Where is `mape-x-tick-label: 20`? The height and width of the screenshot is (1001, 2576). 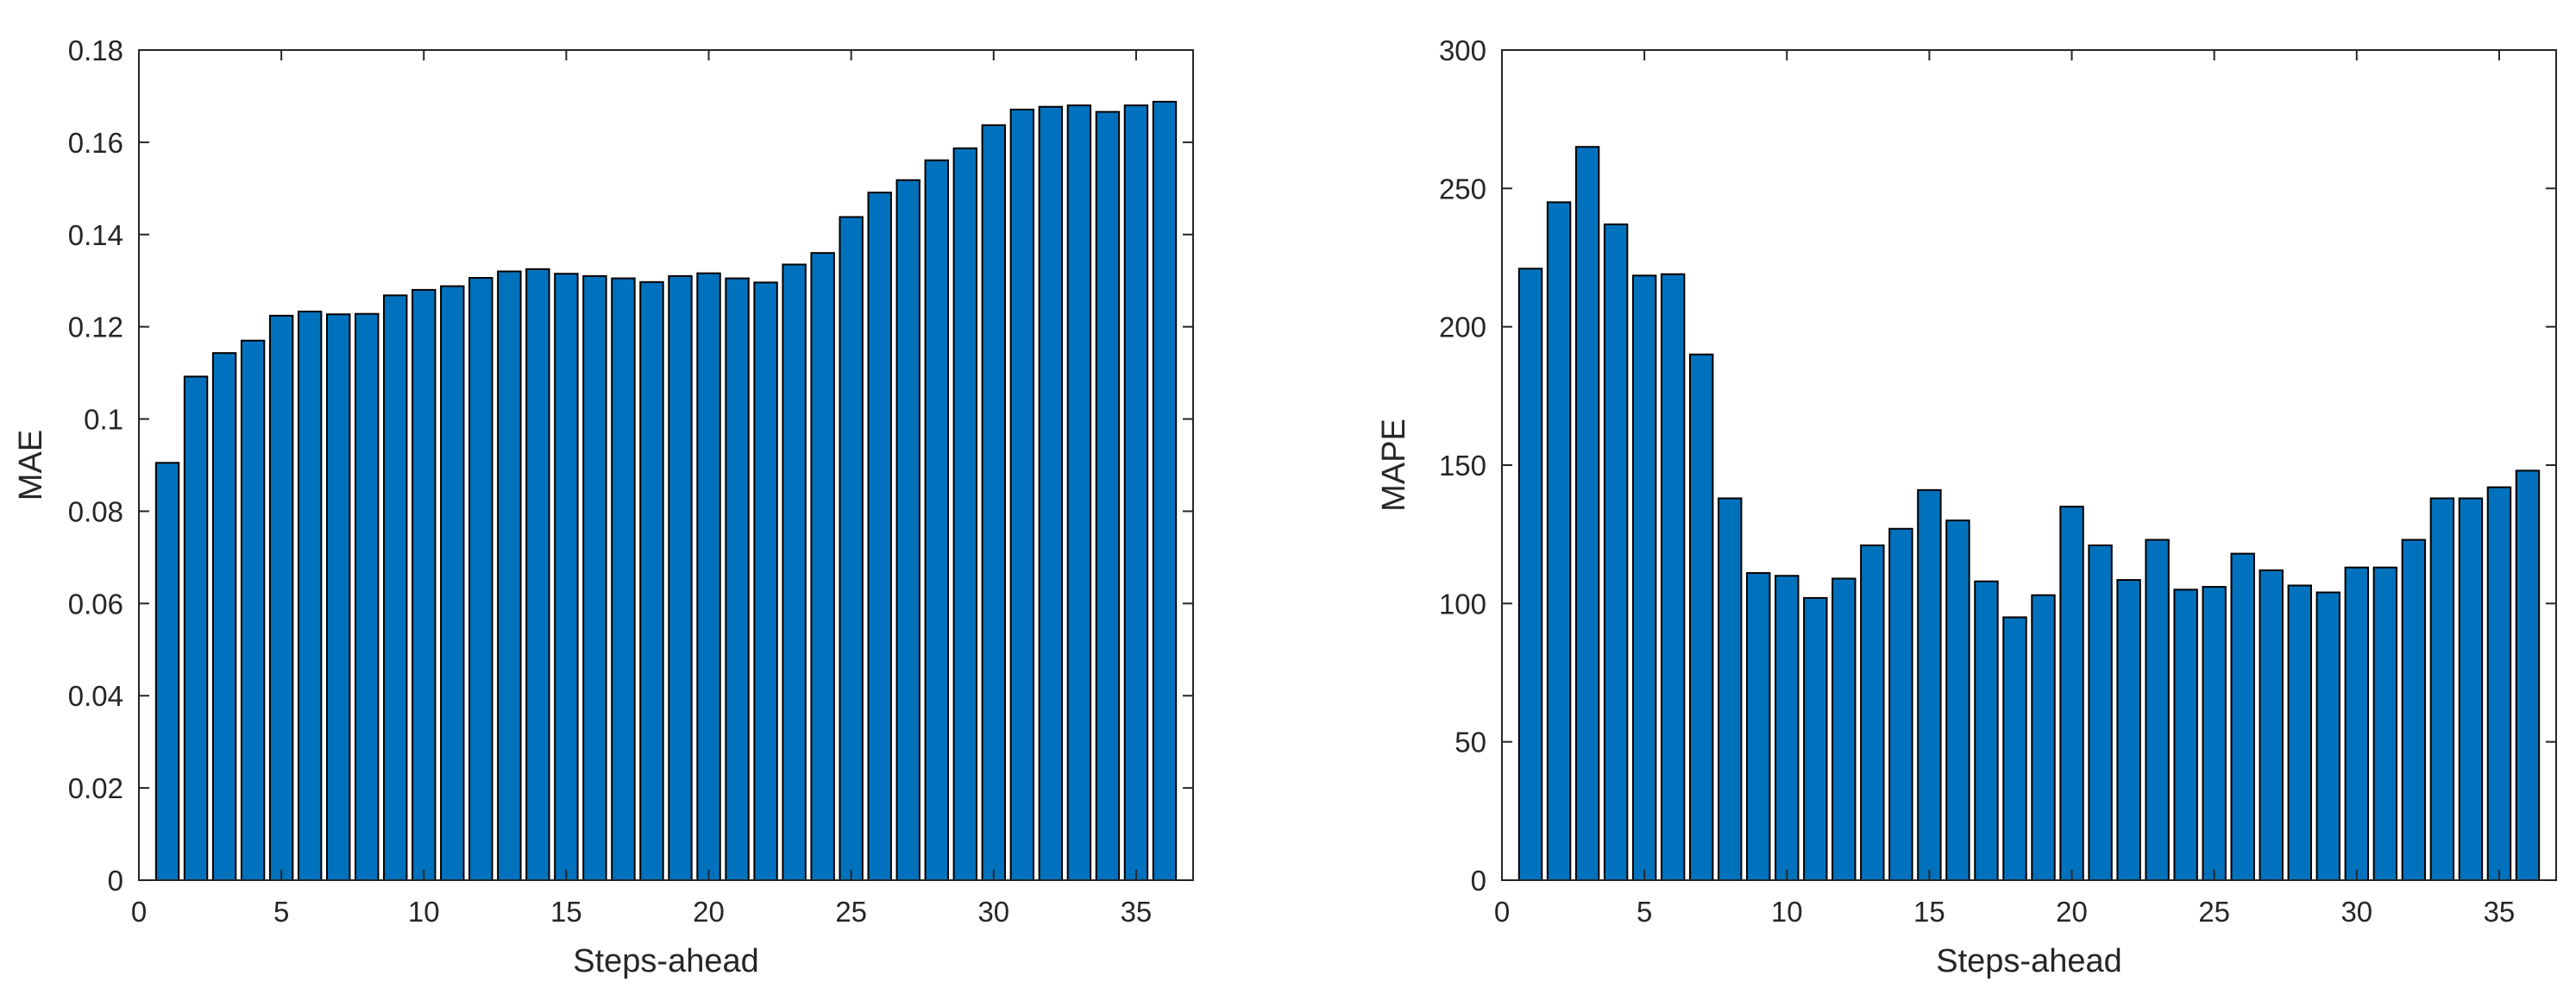 mape-x-tick-label: 20 is located at coordinates (2072, 912).